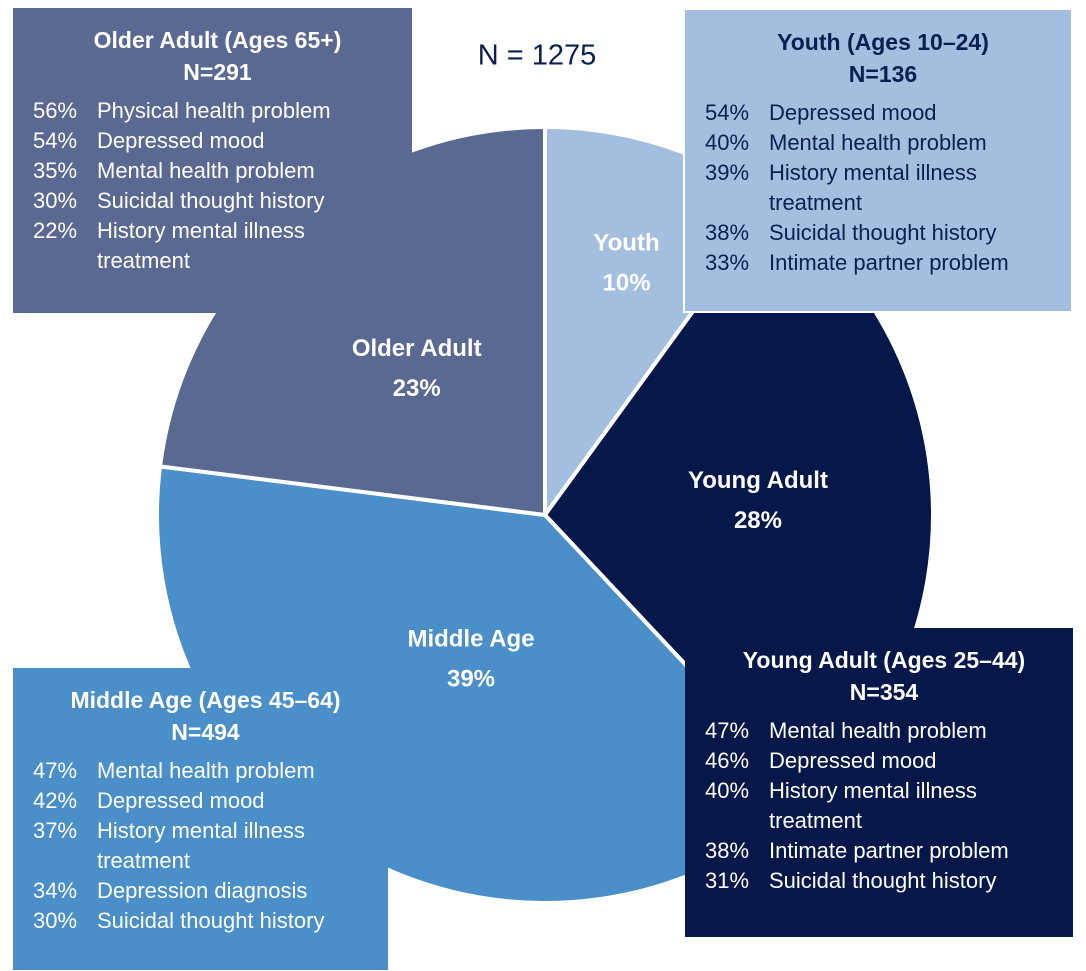  I want to click on box-item: 22% History mental illness treatment, so click(217, 246).